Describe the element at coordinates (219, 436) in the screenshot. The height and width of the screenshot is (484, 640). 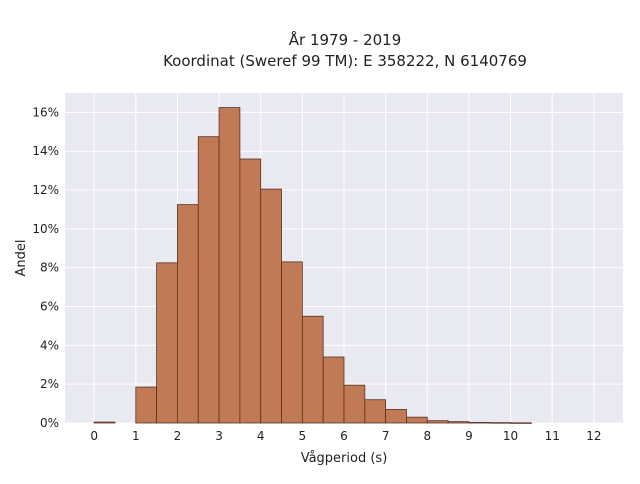
I see `x-tick-label: 3` at that location.